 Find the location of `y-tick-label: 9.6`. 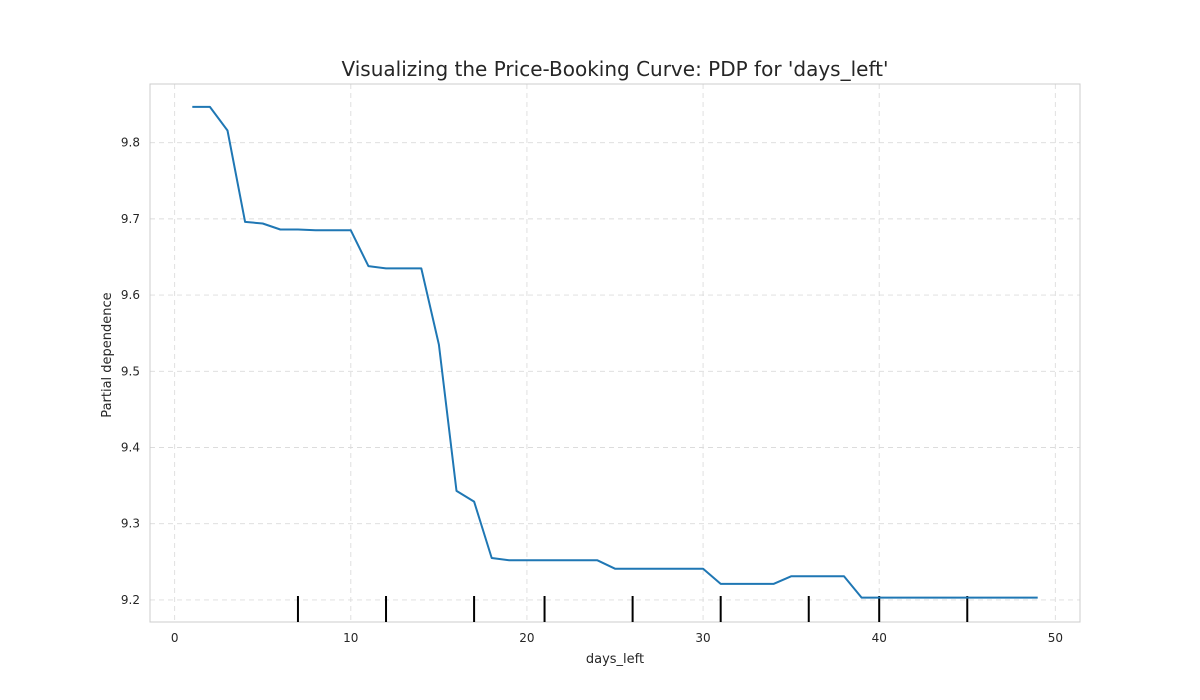

y-tick-label: 9.6 is located at coordinates (130, 295).